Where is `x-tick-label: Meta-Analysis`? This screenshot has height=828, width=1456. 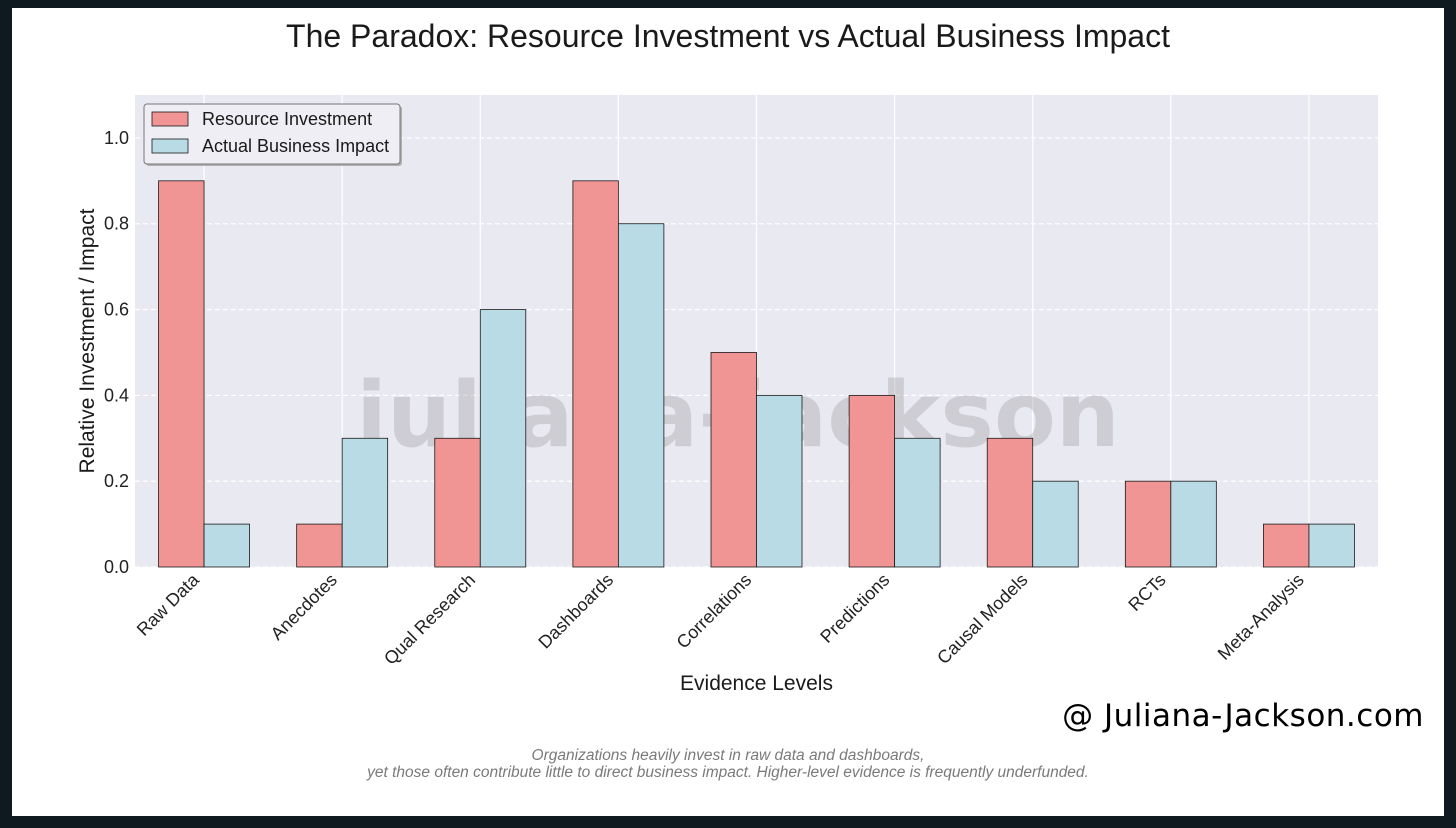 x-tick-label: Meta-Analysis is located at coordinates (1261, 617).